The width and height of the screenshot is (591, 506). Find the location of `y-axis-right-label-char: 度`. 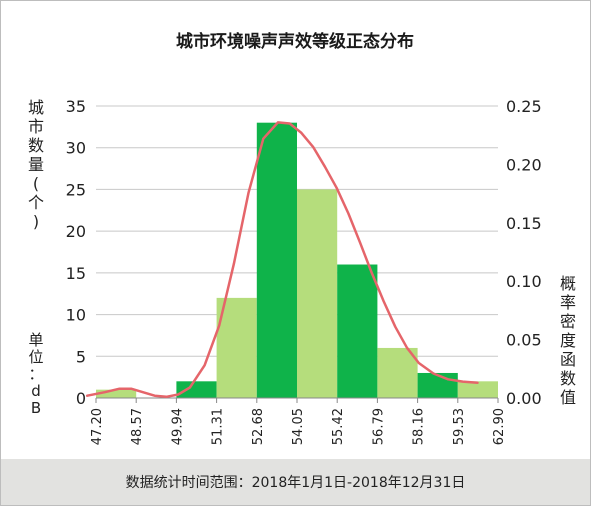

y-axis-right-label-char: 度 is located at coordinates (568, 340).